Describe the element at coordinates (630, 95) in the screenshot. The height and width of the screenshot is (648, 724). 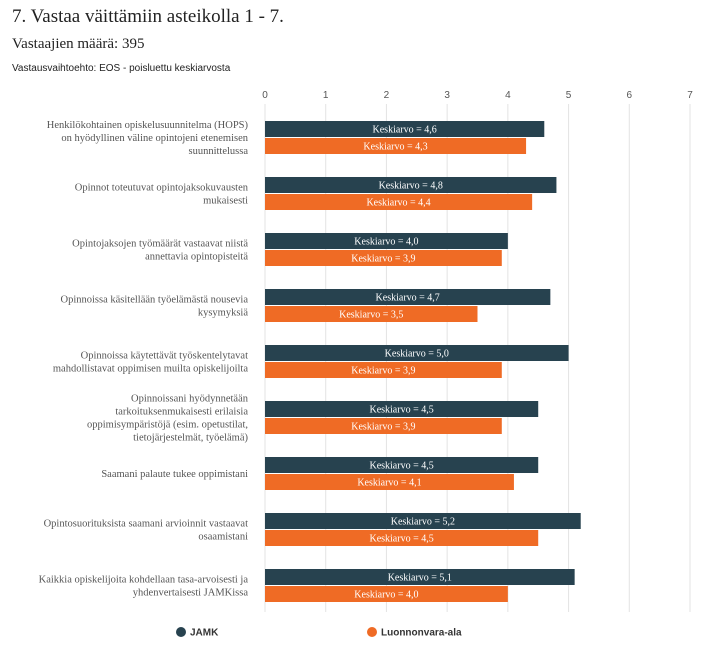
I see `x-tick-label: 6` at that location.